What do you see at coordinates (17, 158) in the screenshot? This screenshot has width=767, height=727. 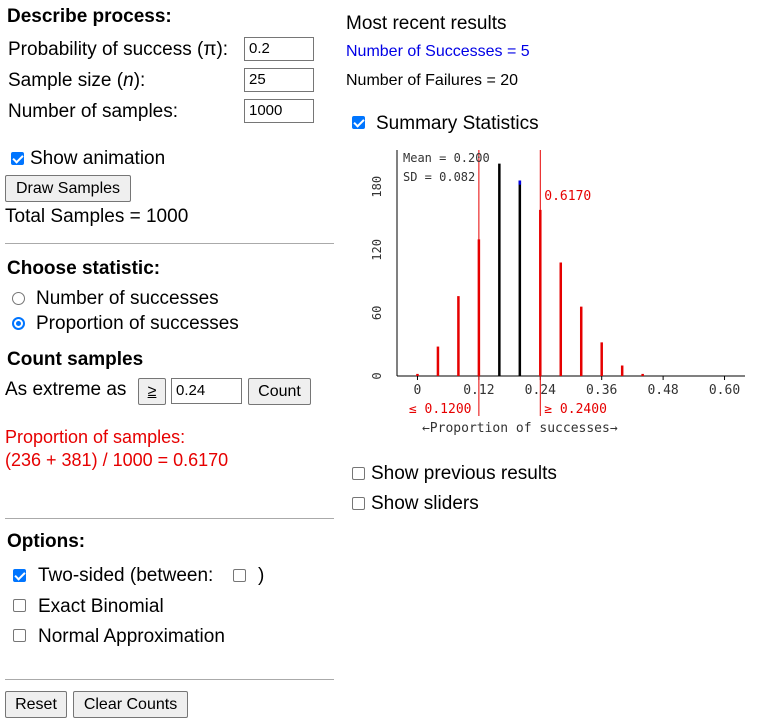 I see `show-animation-checkbox` at bounding box center [17, 158].